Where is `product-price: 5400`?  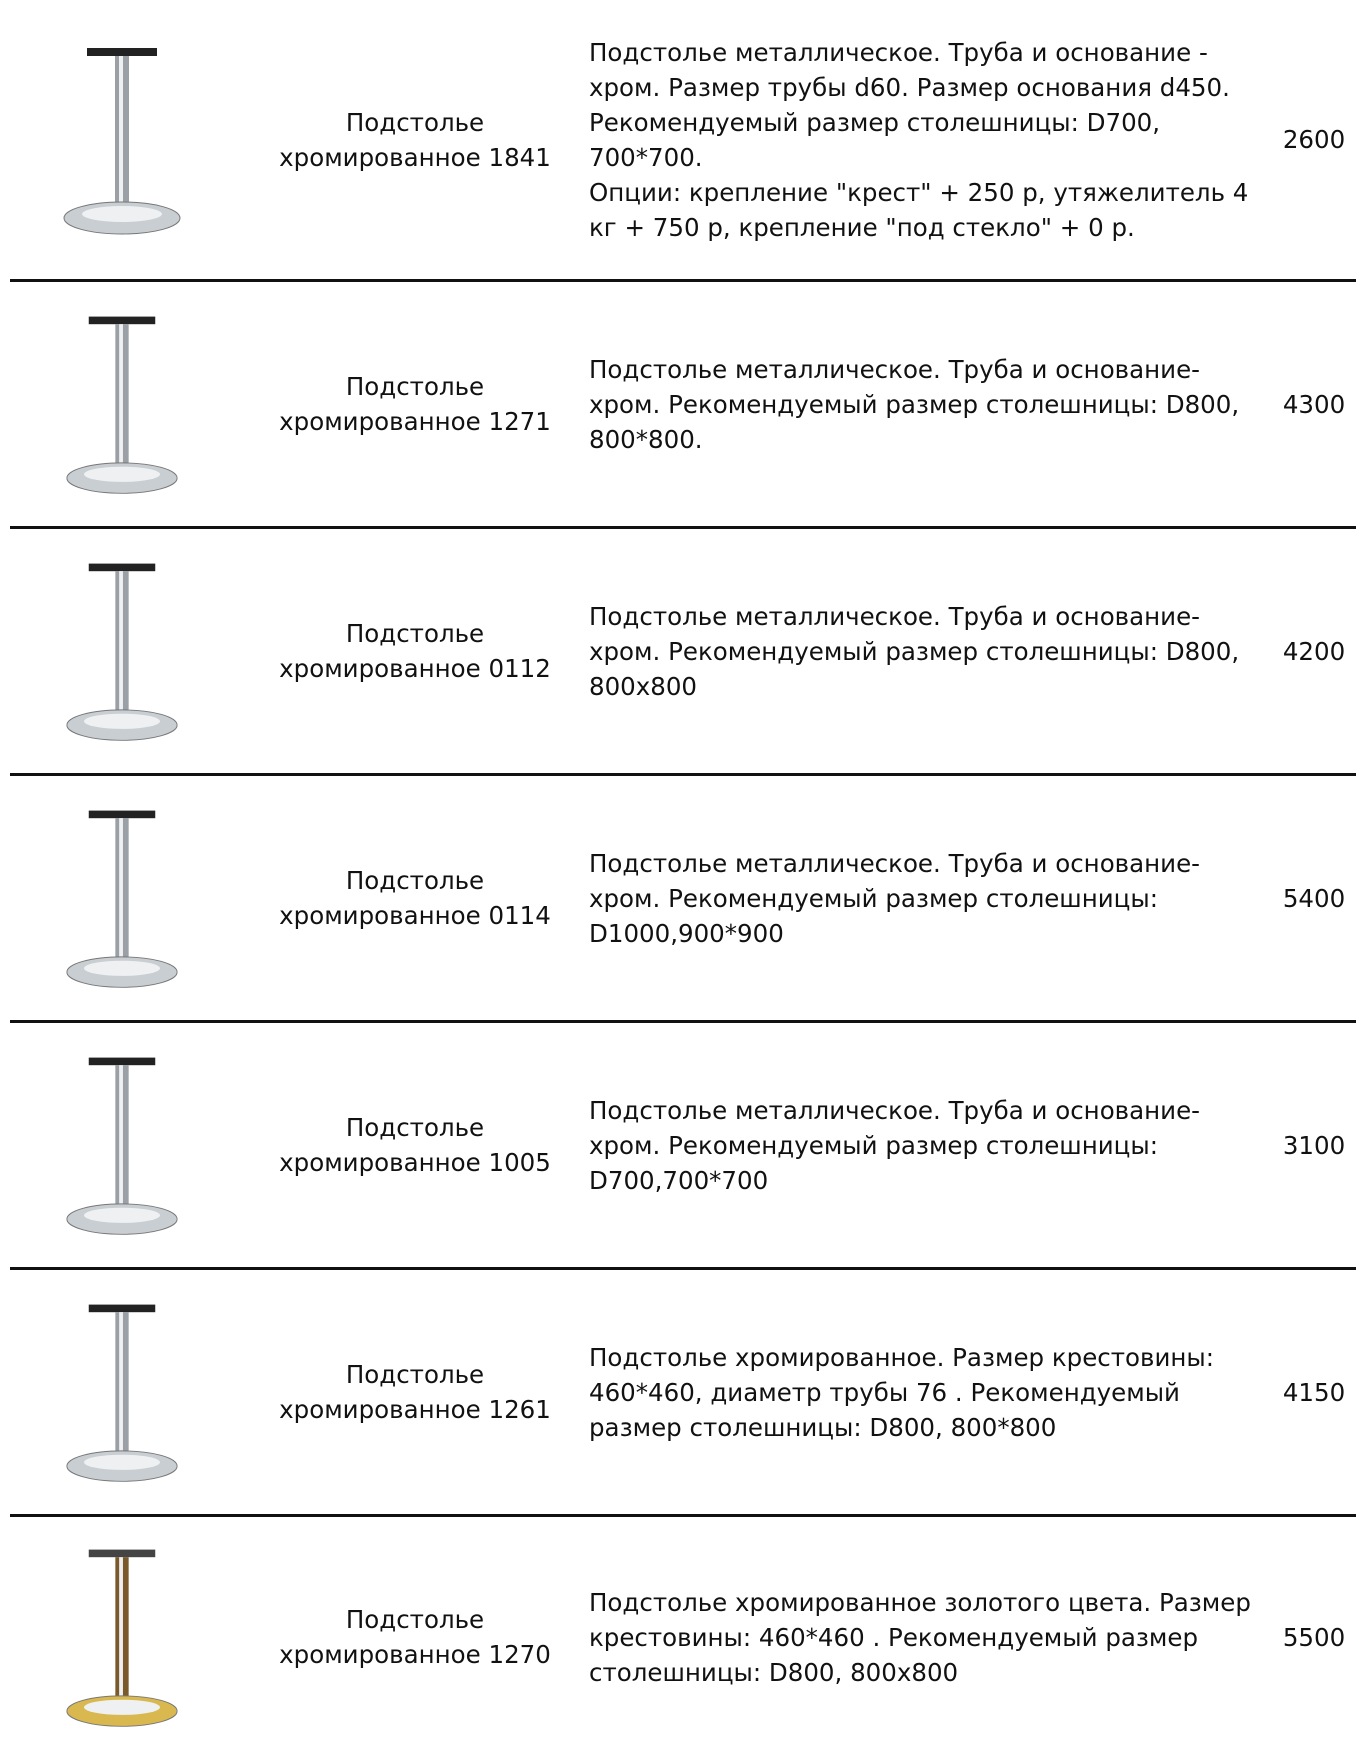
product-price: 5400 is located at coordinates (1314, 898).